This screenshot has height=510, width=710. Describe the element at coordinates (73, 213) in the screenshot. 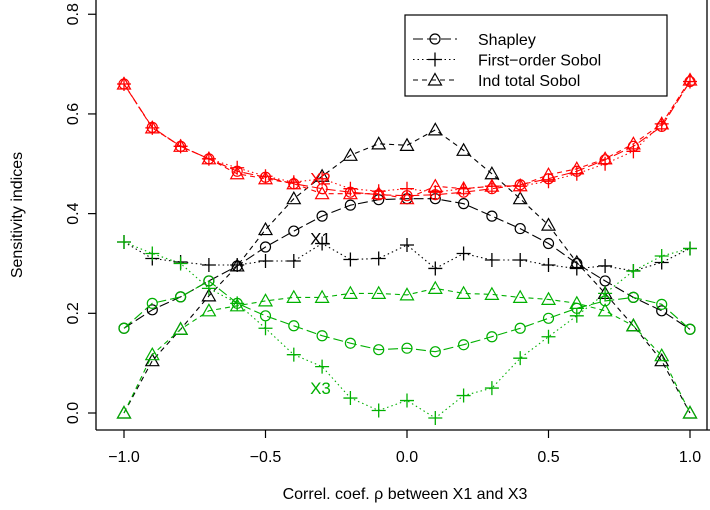

I see `y-tick-label: 0.4` at that location.